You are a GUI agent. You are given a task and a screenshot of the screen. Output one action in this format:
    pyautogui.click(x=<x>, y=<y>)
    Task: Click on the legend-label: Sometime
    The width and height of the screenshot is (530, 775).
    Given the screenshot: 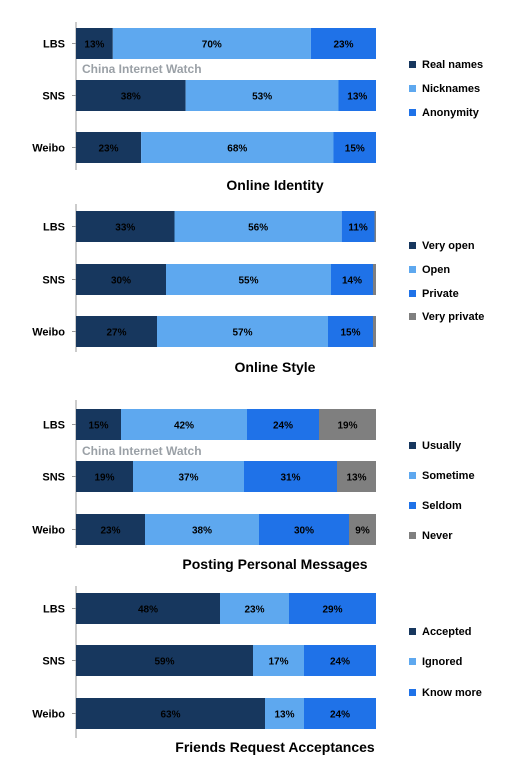 What is the action you would take?
    pyautogui.click(x=448, y=476)
    